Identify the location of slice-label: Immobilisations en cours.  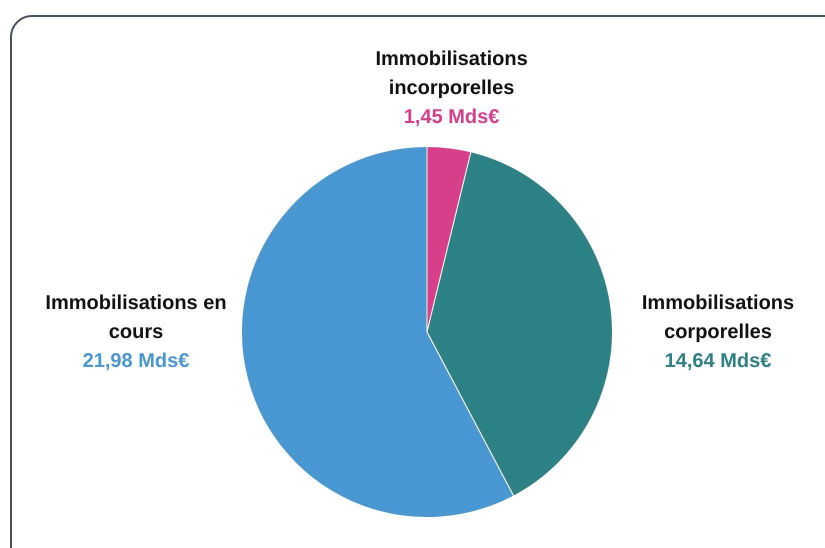
(136, 317).